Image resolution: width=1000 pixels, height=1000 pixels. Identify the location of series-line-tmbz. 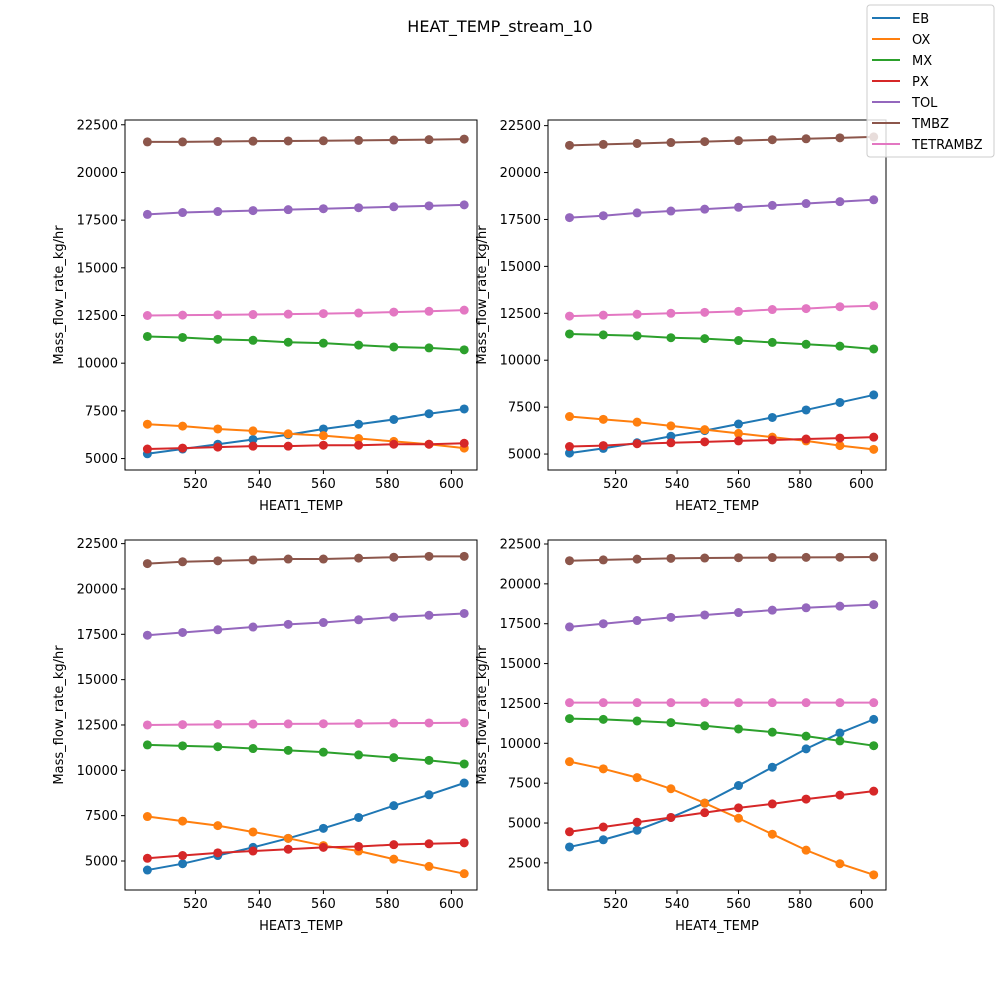
(306, 140).